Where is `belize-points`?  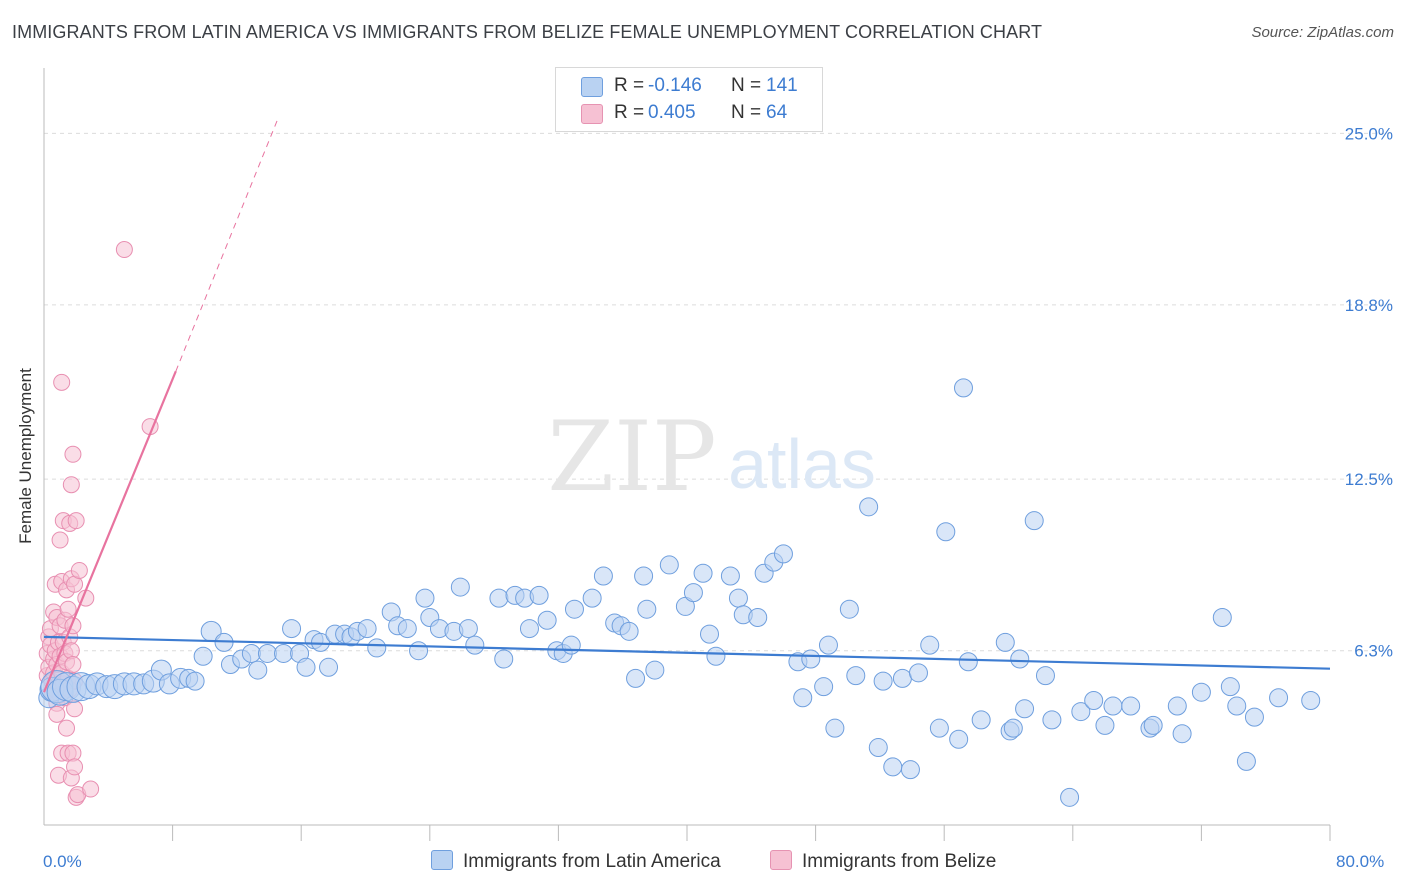 belize-points is located at coordinates (98, 523).